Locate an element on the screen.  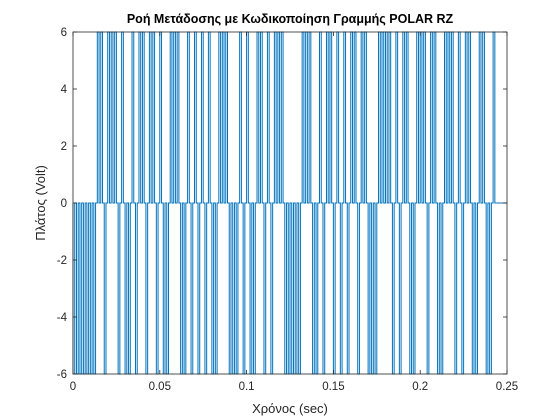
x-tick-label: 0.15 is located at coordinates (333, 387).